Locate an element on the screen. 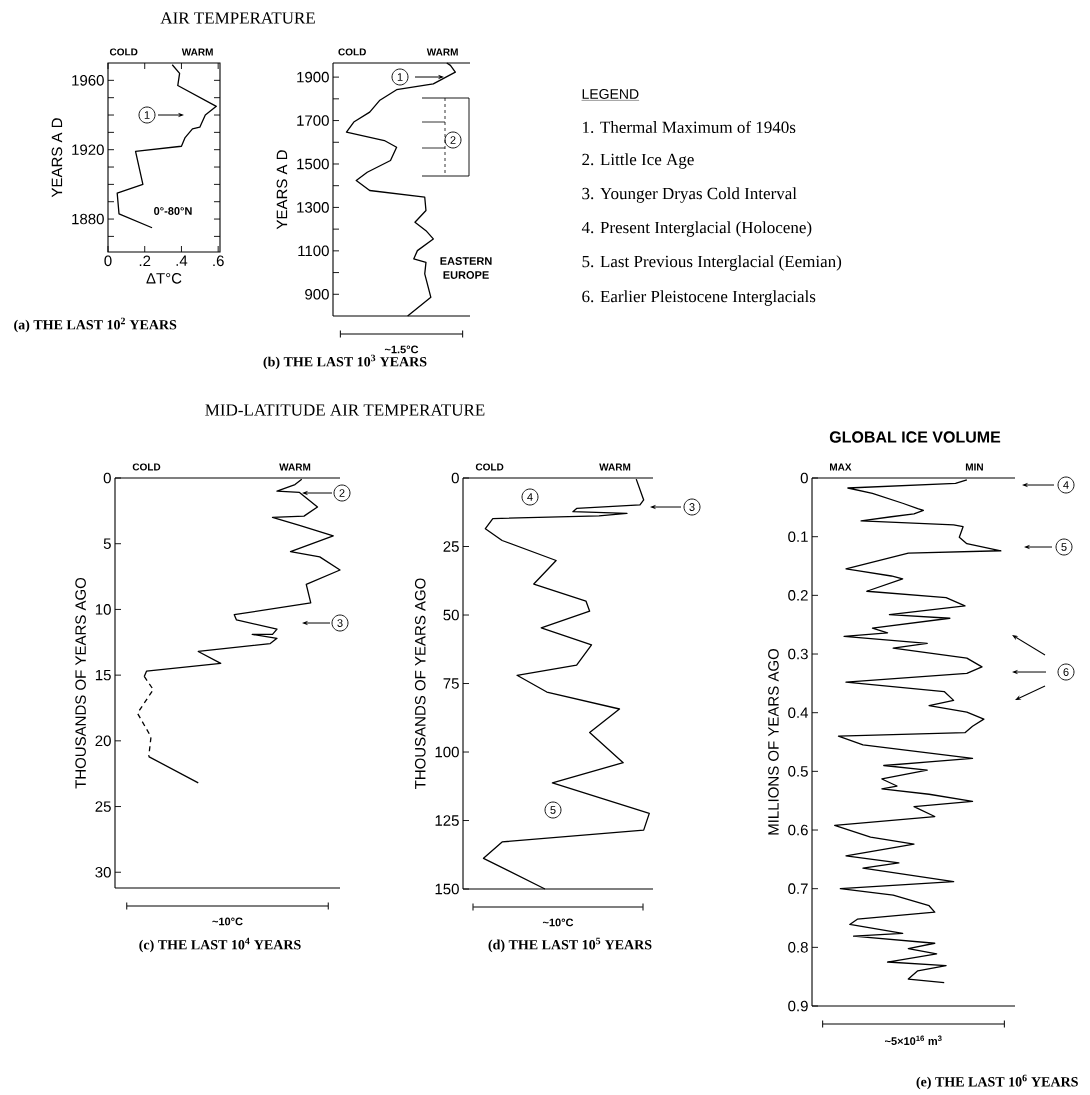 This screenshot has height=1095, width=1090. y-tick-label: 1700 is located at coordinates (313, 120).